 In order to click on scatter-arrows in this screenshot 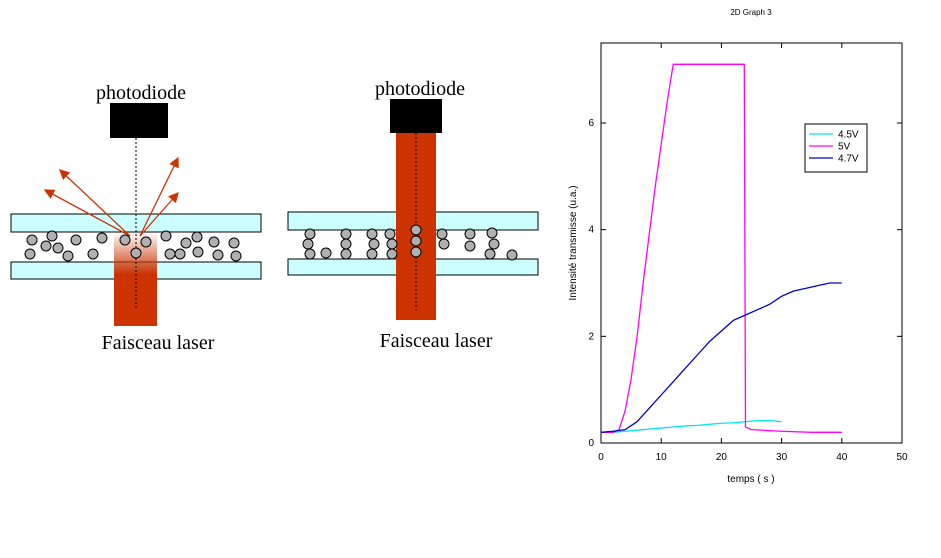, I will do `click(111, 196)`.